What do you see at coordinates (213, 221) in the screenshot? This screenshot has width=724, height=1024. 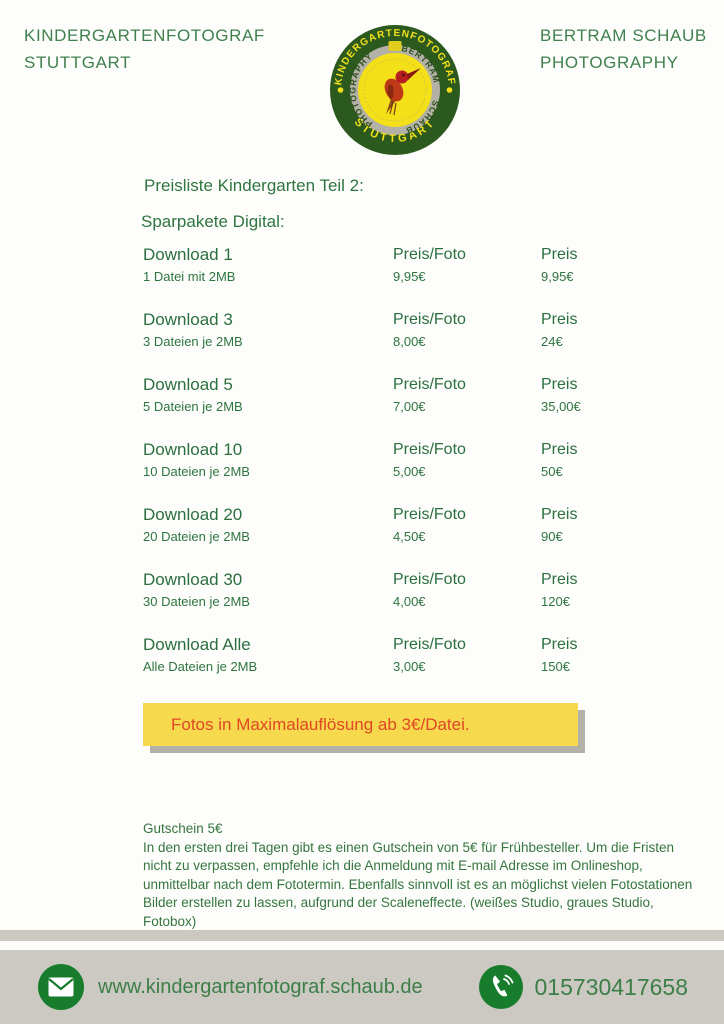 I see `page-subtitle: Sparpakete Digital:` at bounding box center [213, 221].